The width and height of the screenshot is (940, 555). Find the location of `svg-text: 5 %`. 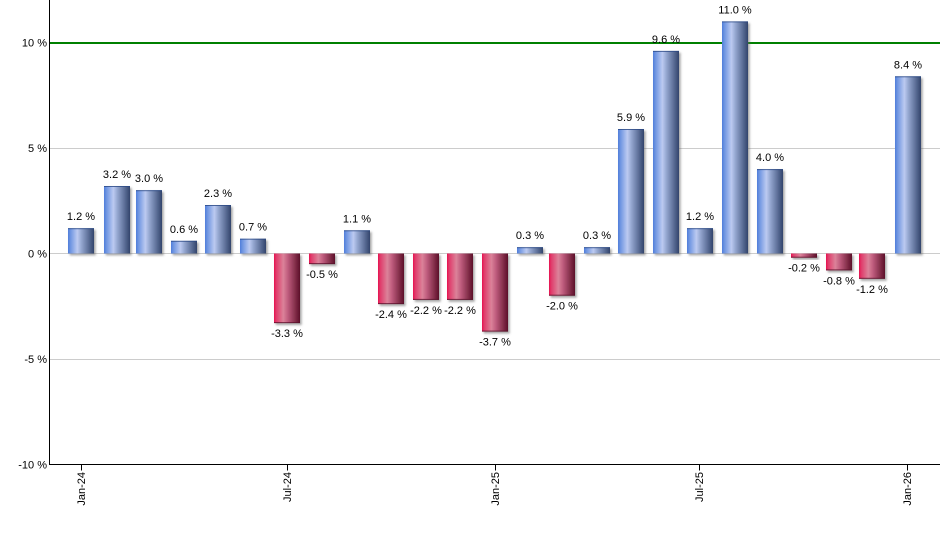

svg-text: 5 % is located at coordinates (37, 149).